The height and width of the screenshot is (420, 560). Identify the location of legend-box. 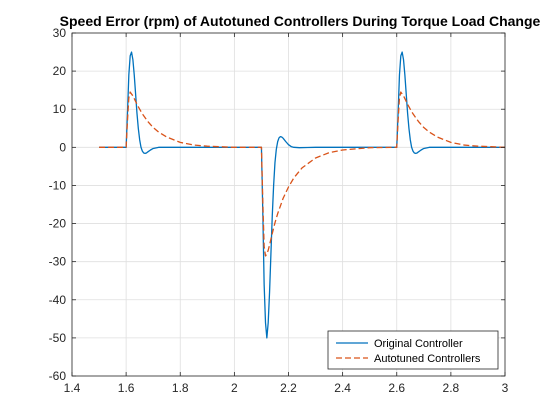
(413, 350).